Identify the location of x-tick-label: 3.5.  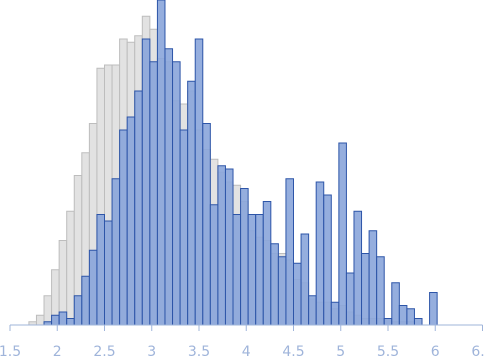
(199, 352).